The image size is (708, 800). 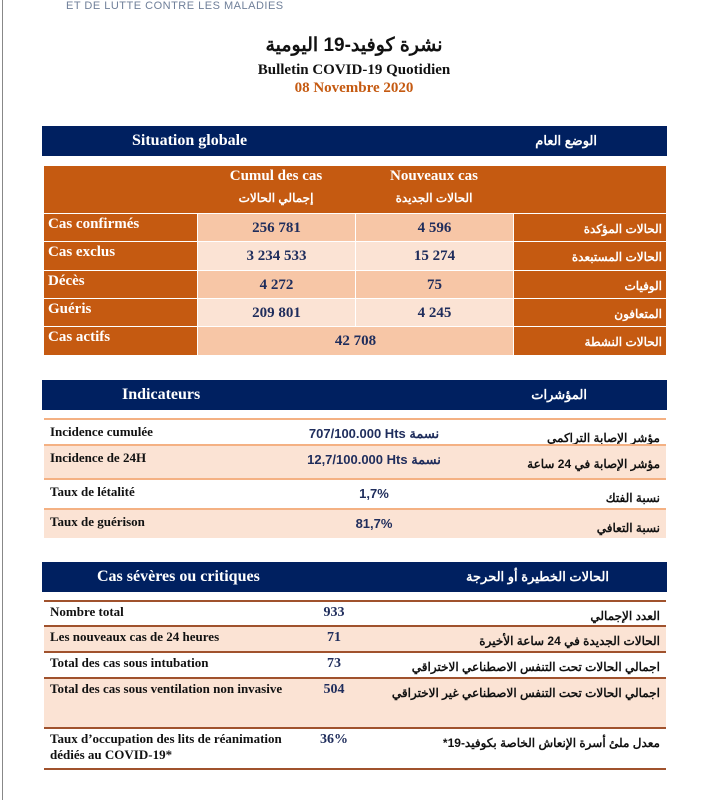 I want to click on row-value: 504, so click(x=334, y=689).